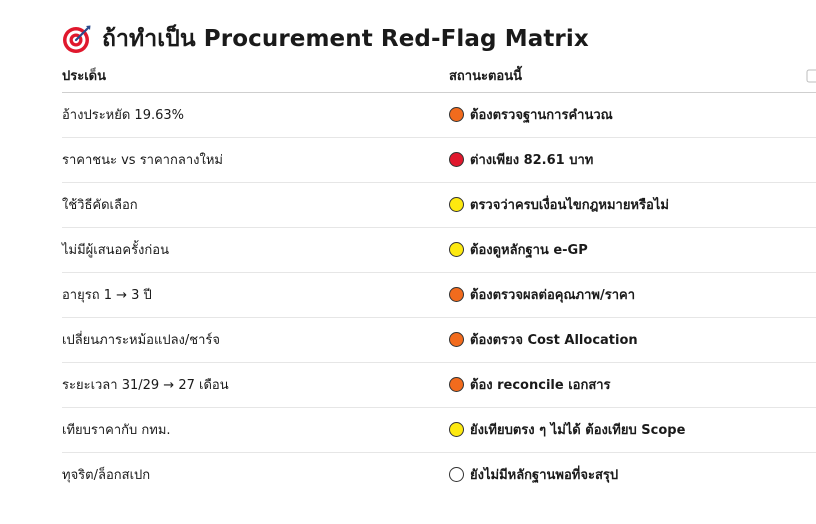 This screenshot has width=816, height=524. I want to click on status-content: ตรวจว่าครบเงื่อนไขกฎหมายหรือไม่, so click(632, 204).